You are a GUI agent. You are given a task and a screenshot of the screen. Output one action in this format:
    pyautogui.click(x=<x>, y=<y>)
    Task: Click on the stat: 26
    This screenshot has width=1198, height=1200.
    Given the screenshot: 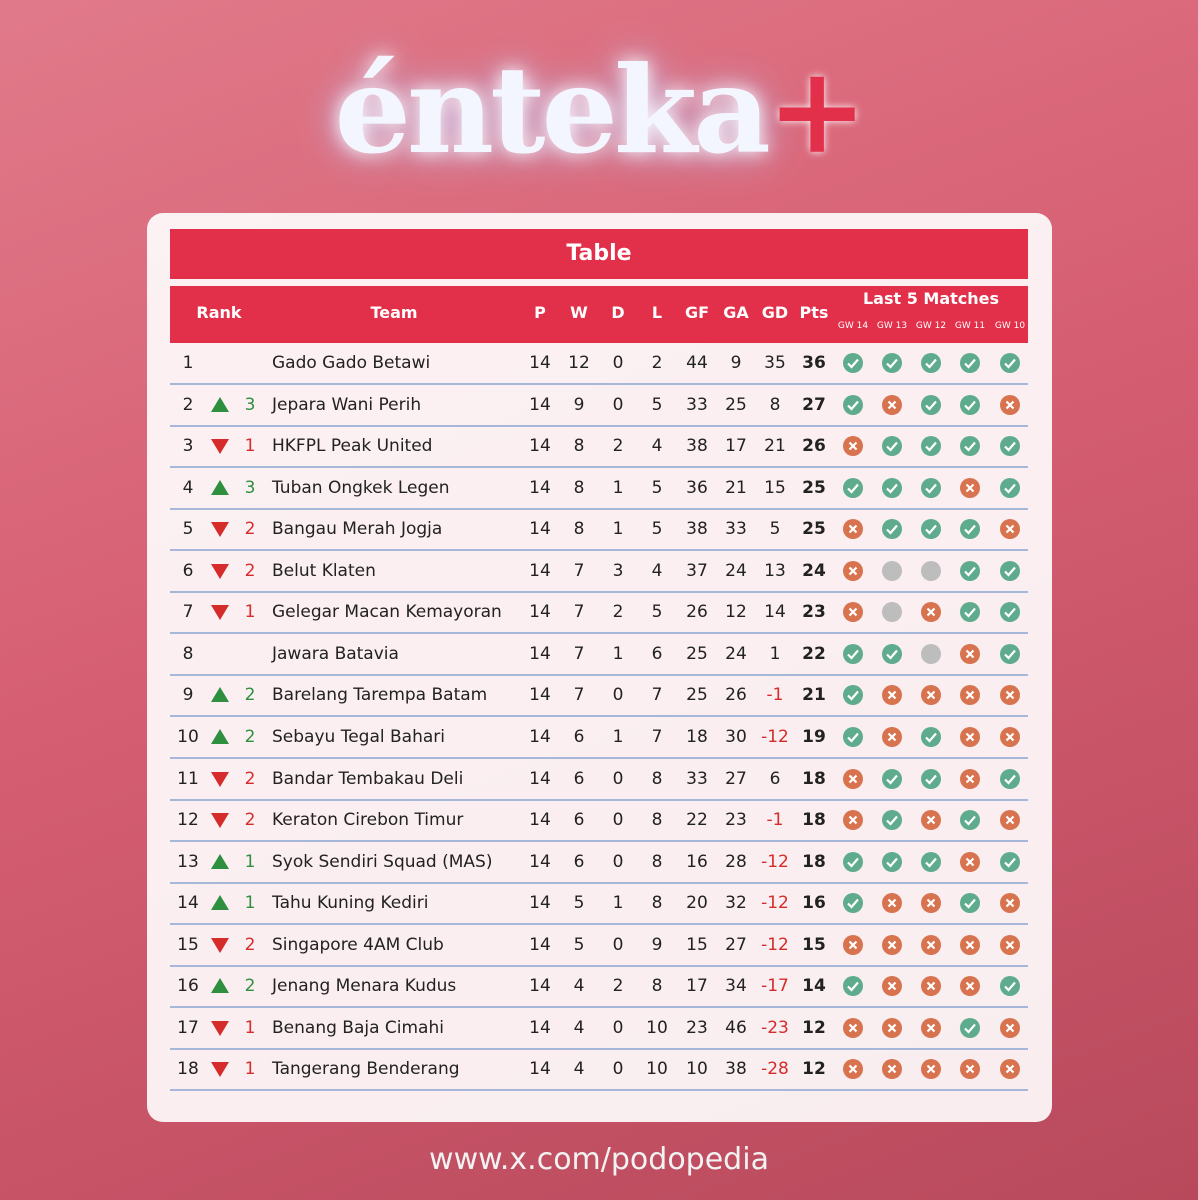 What is the action you would take?
    pyautogui.click(x=697, y=612)
    